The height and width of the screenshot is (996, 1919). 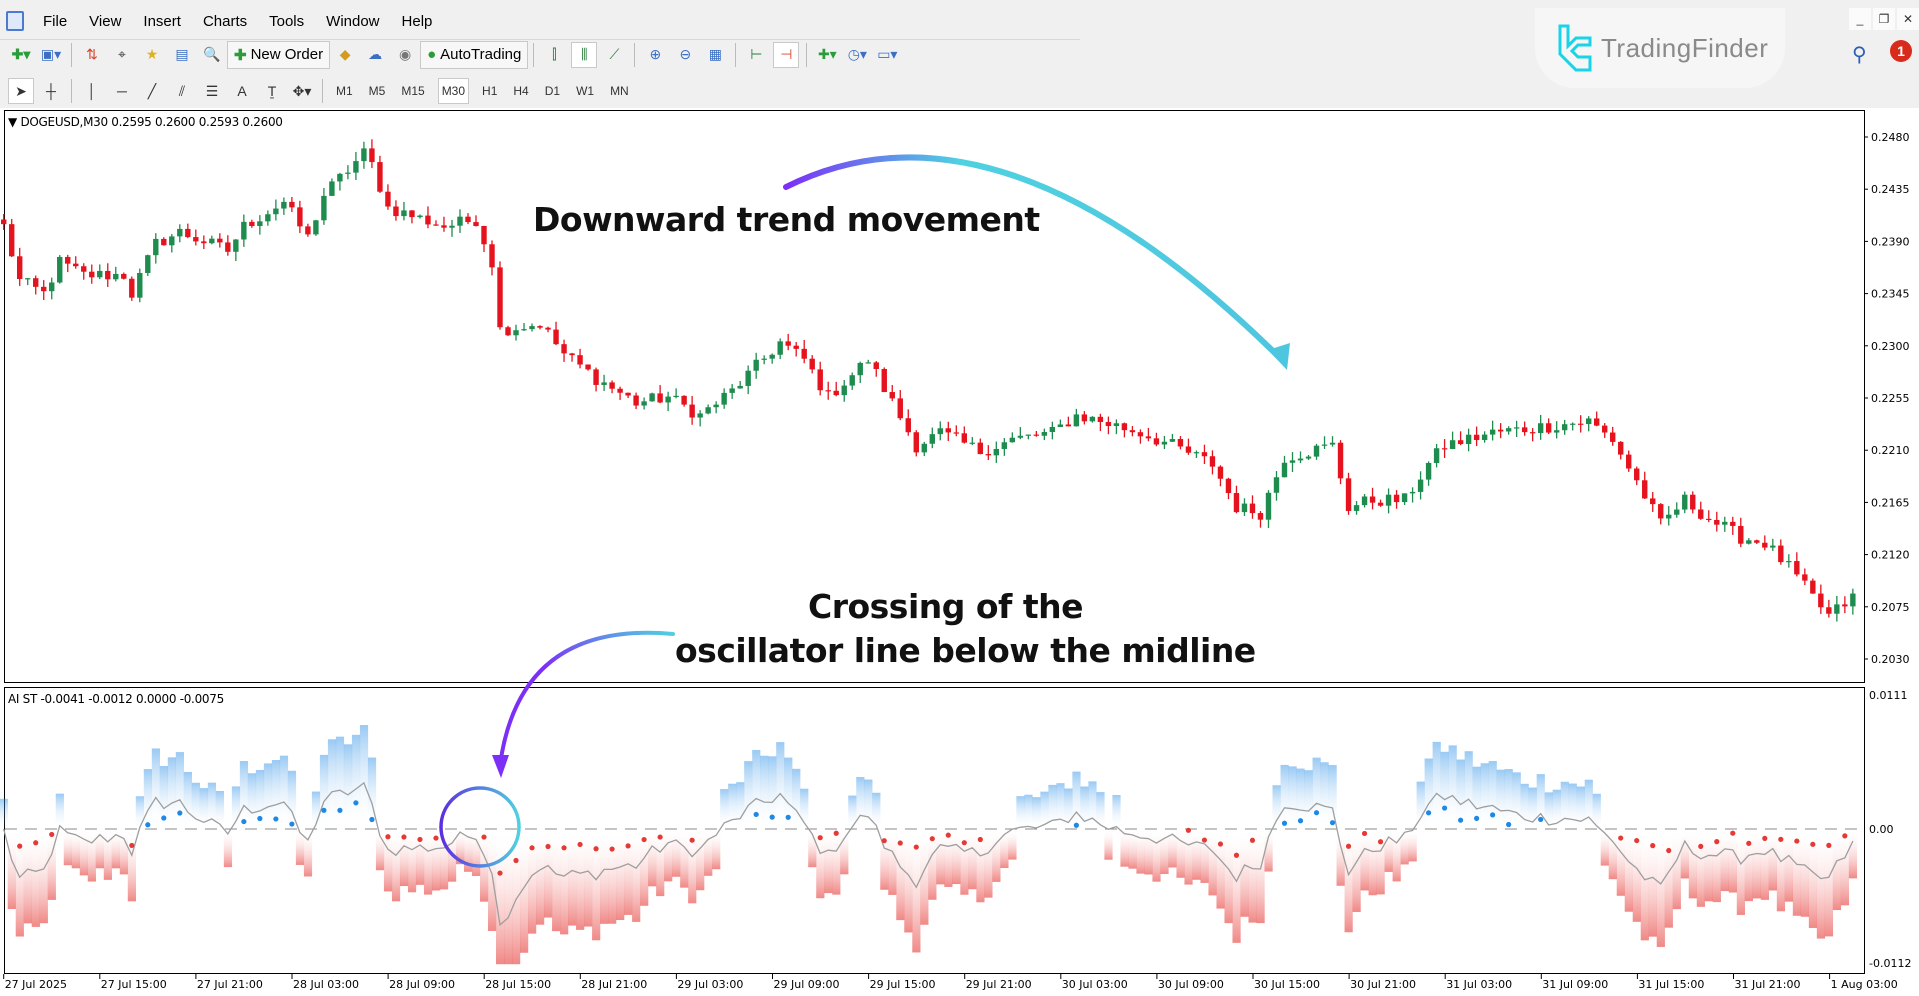 What do you see at coordinates (122, 91) in the screenshot?
I see `horizontal-line-icon: ─` at bounding box center [122, 91].